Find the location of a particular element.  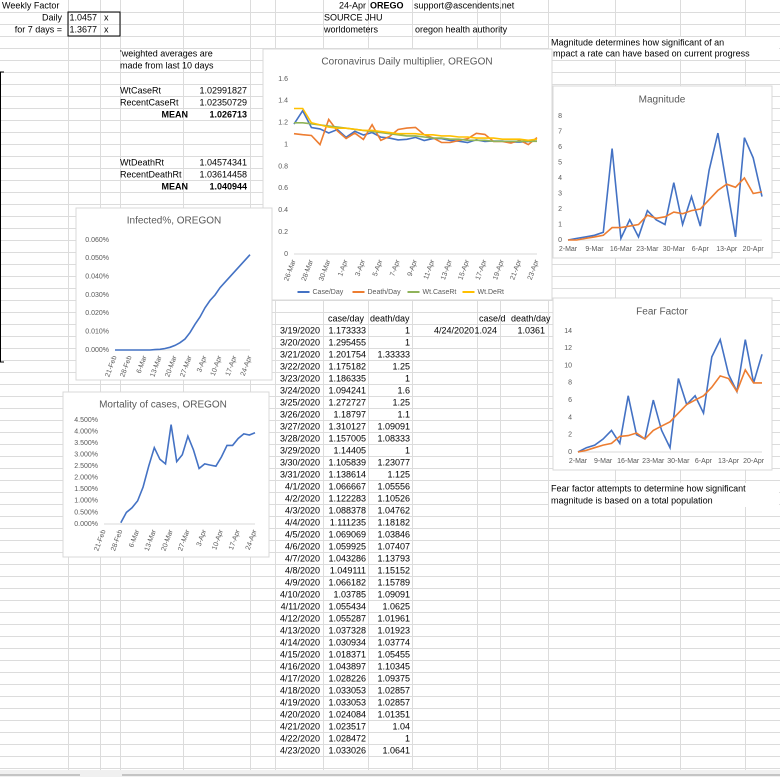

cell-text: 1.01923 is located at coordinates (393, 630).